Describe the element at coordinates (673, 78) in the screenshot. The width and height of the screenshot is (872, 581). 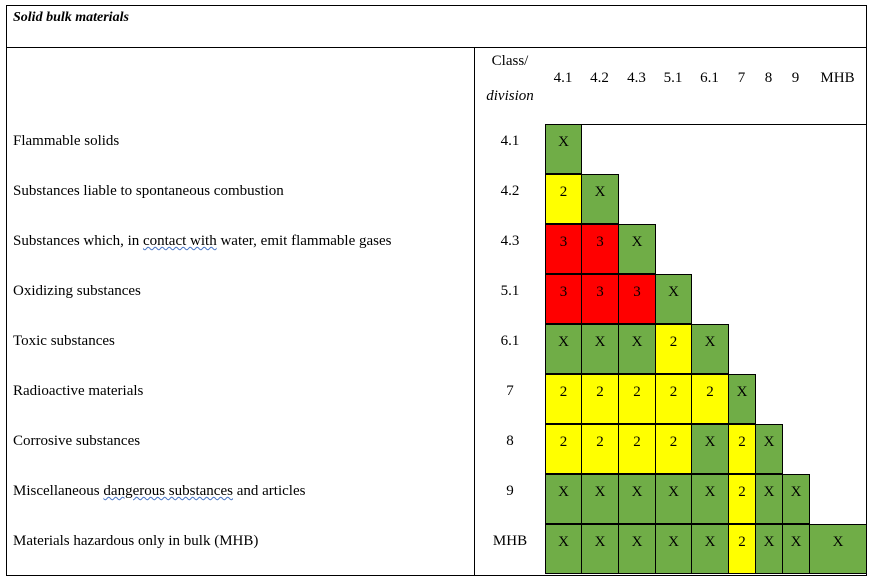
I see `column-header: 5.1` at that location.